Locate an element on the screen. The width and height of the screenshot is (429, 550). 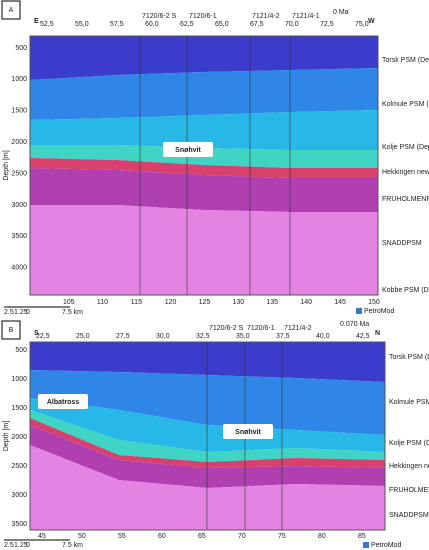
direction-right: W is located at coordinates (371, 21).